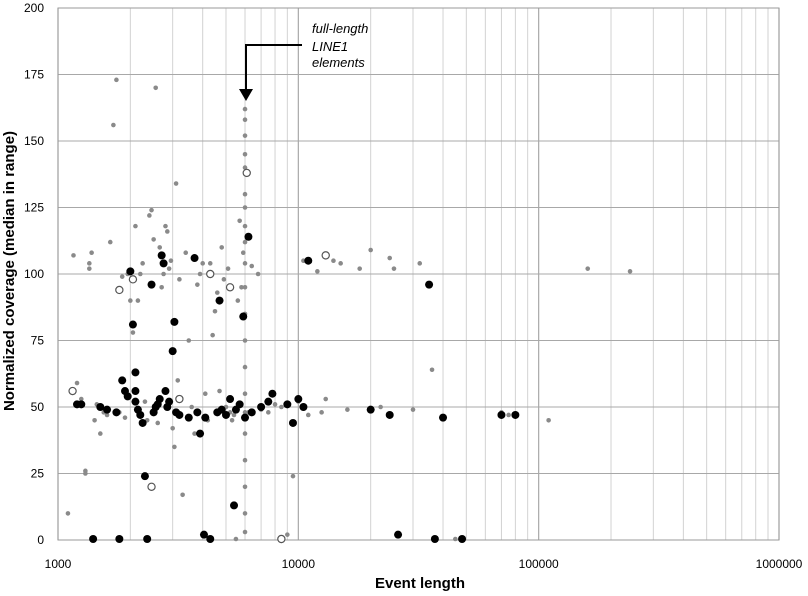 Image resolution: width=808 pixels, height=596 pixels. What do you see at coordinates (9, 271) in the screenshot?
I see `y-axis-title: Normalized coverage (median in range)` at bounding box center [9, 271].